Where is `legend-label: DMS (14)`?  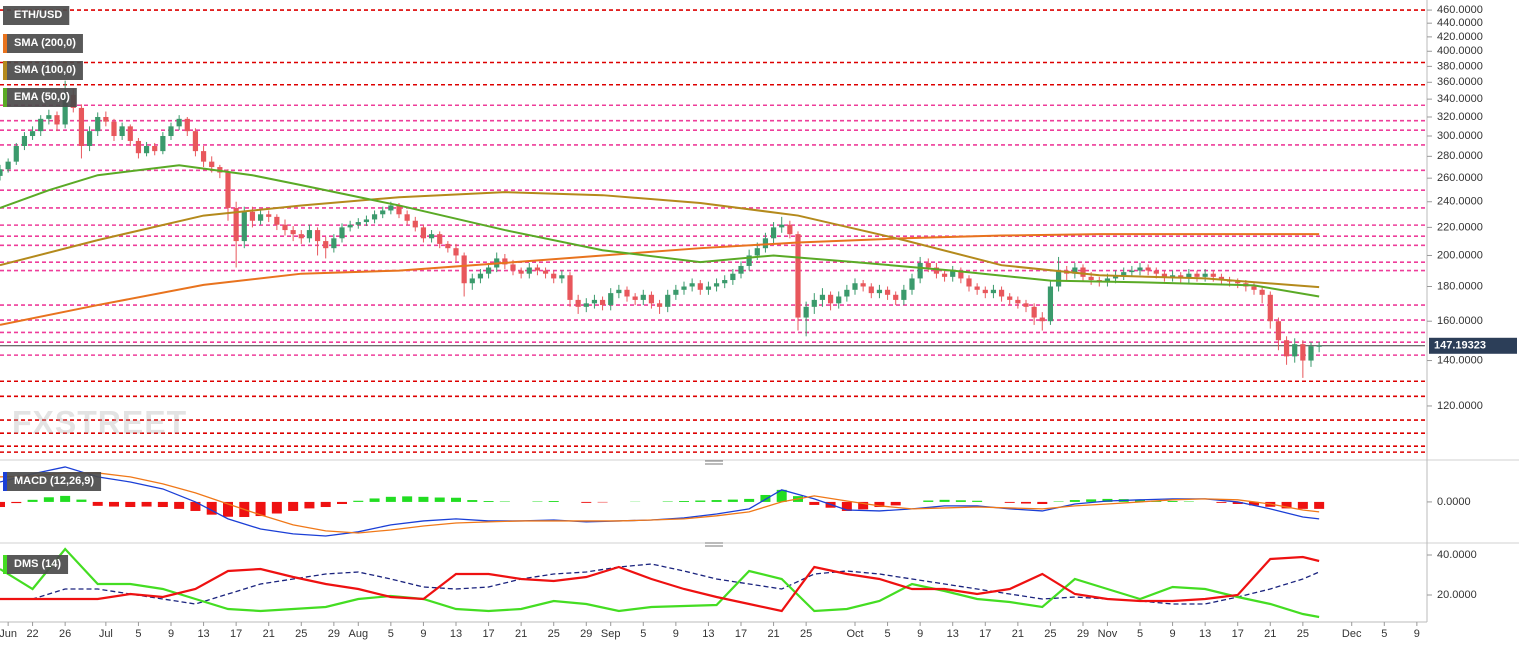
legend-label: DMS (14) is located at coordinates (37, 564).